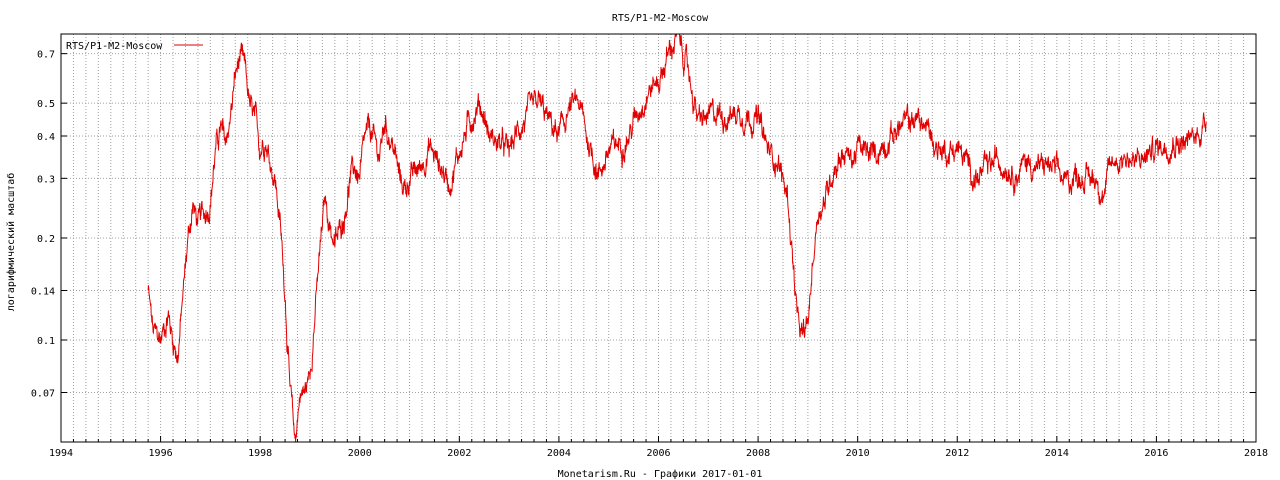  I want to click on legend: RTS/P1-M2-Moscow, so click(134, 46).